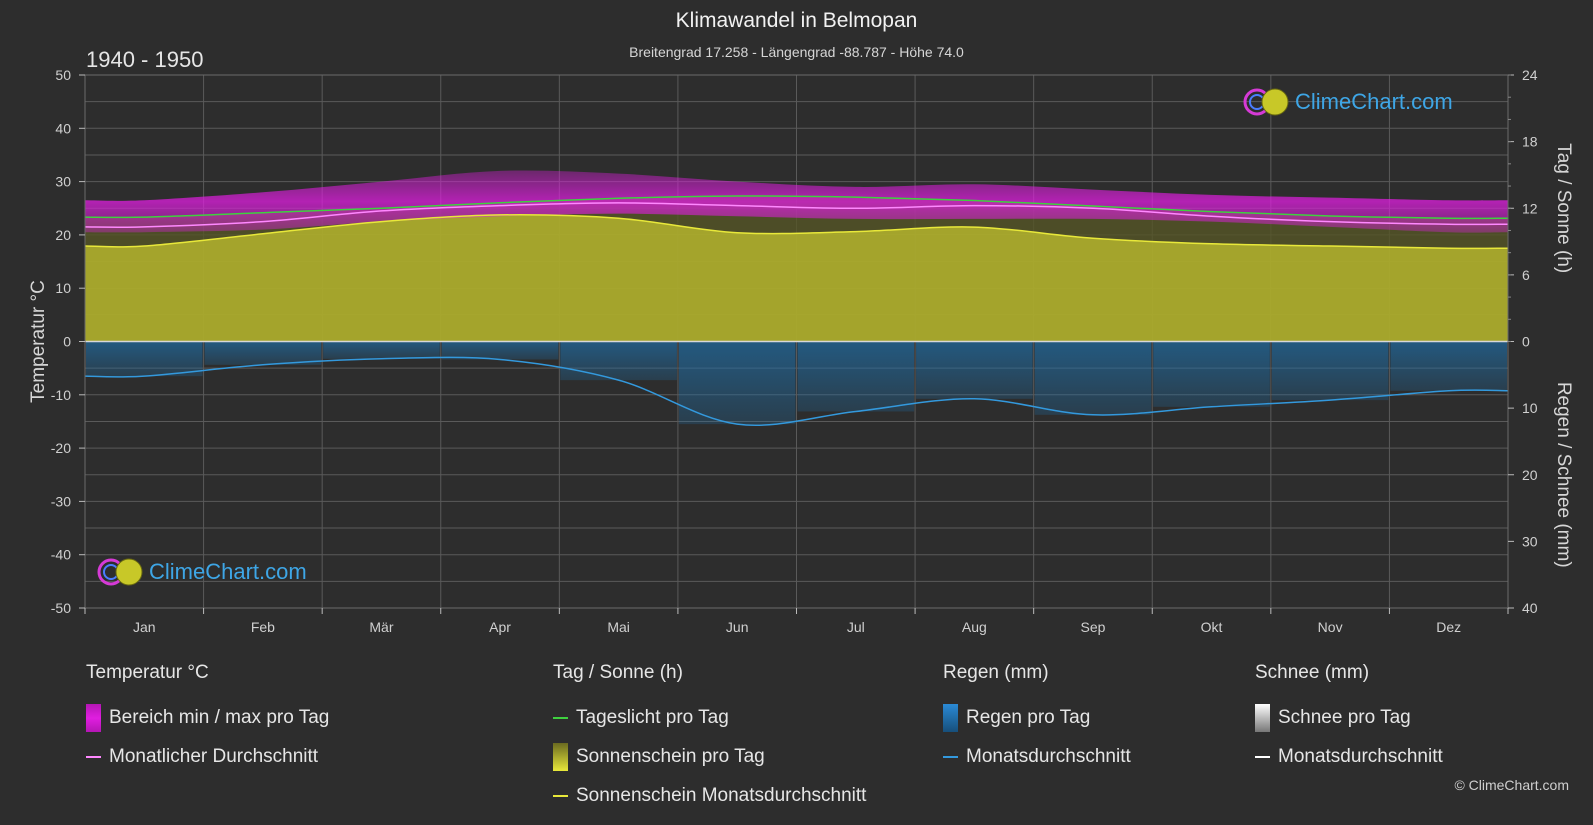  I want to click on legend-label: Tageslicht pro Tag, so click(652, 717).